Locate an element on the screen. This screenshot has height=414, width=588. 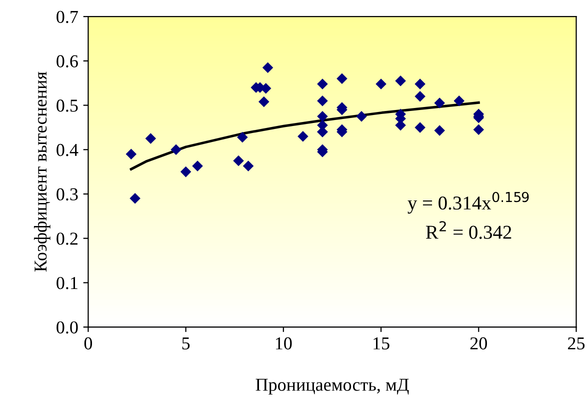
annotation: R$^{2}$ = 0.342 is located at coordinates (469, 230).